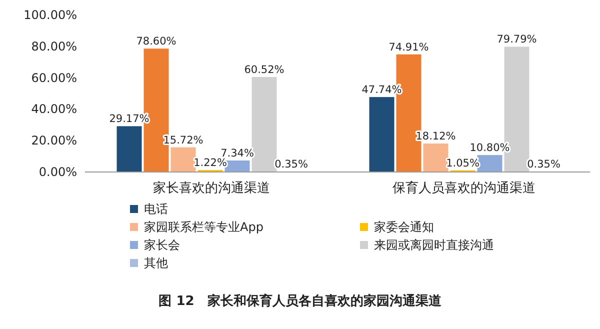 The width and height of the screenshot is (600, 329). What do you see at coordinates (54, 46) in the screenshot?
I see `y-tick-label: 80.00%` at bounding box center [54, 46].